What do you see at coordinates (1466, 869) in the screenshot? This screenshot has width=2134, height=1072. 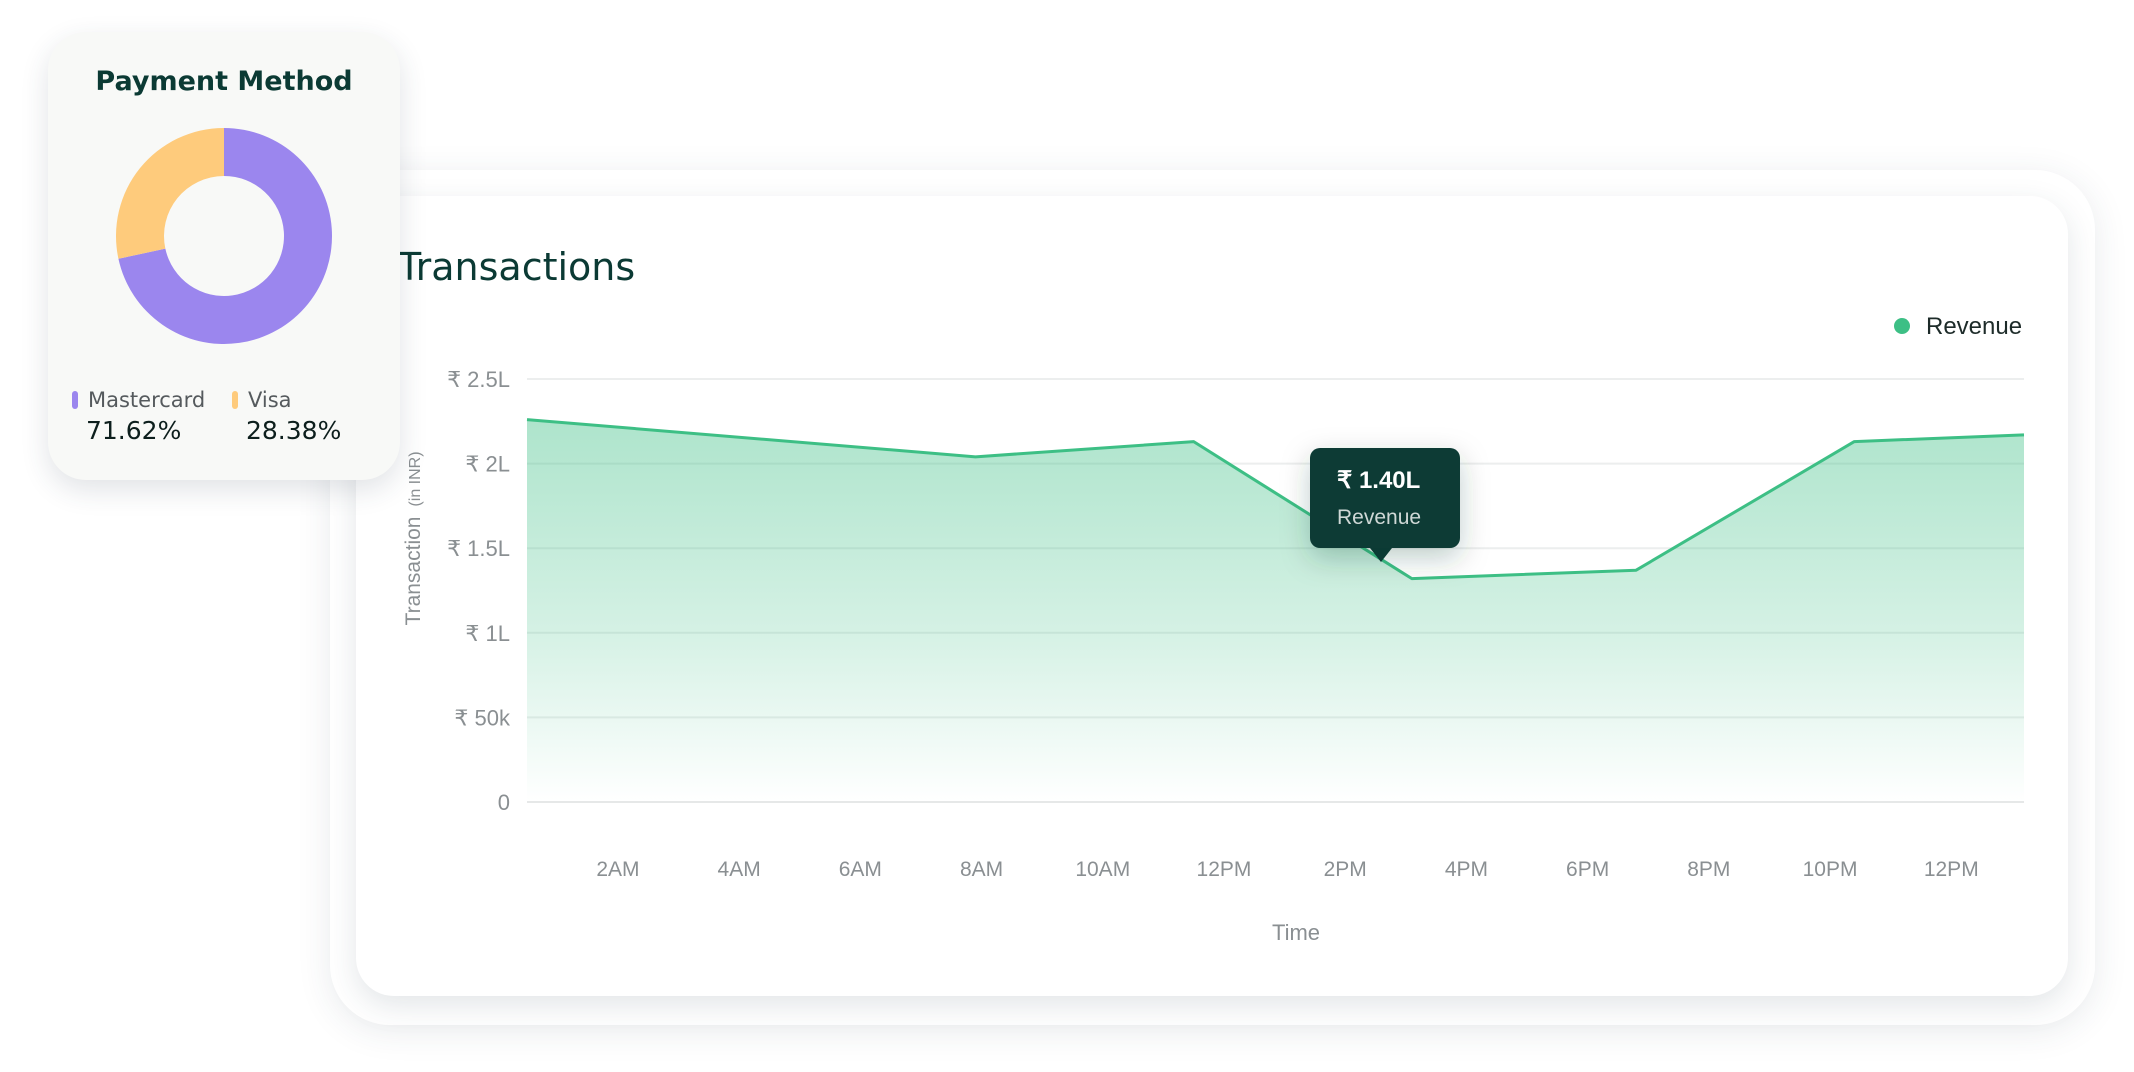 I see `x-tick-label: 4PM` at bounding box center [1466, 869].